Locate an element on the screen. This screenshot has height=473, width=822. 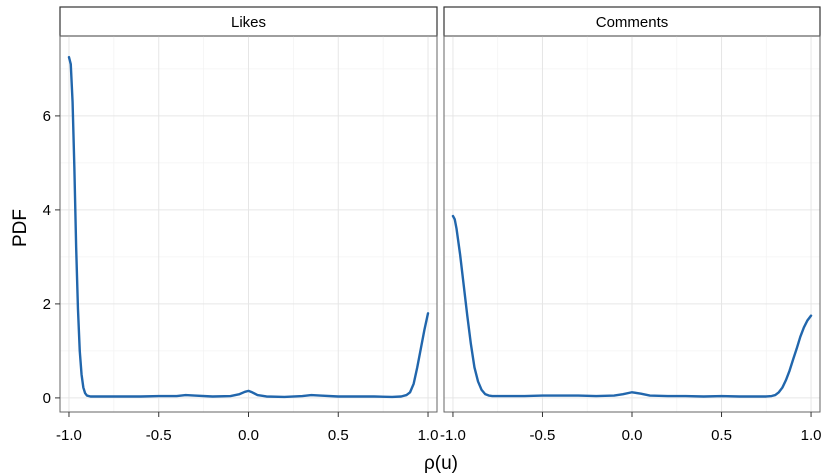
x-axis-title: ρ(u) is located at coordinates (441, 463).